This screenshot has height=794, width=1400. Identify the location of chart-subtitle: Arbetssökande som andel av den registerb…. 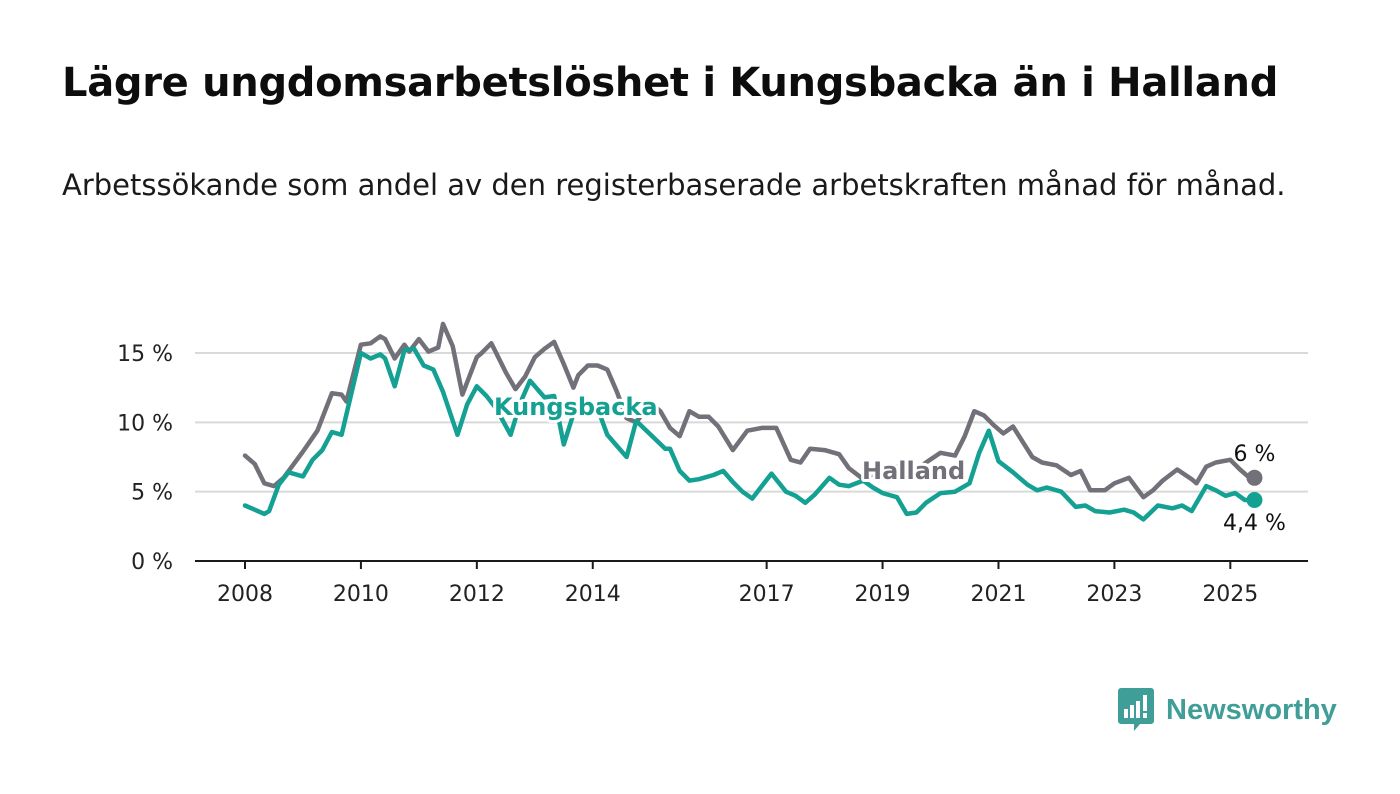
(674, 185).